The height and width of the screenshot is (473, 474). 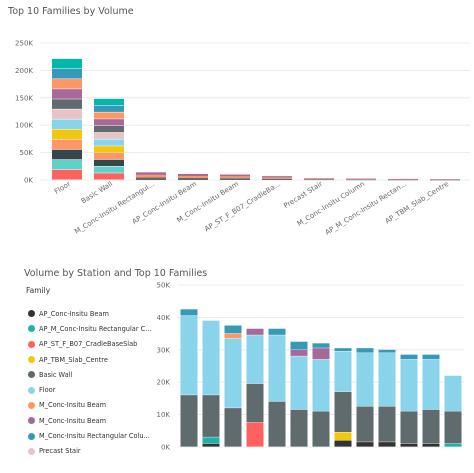 I want to click on legend-item: Basic Wall, so click(x=90, y=374).